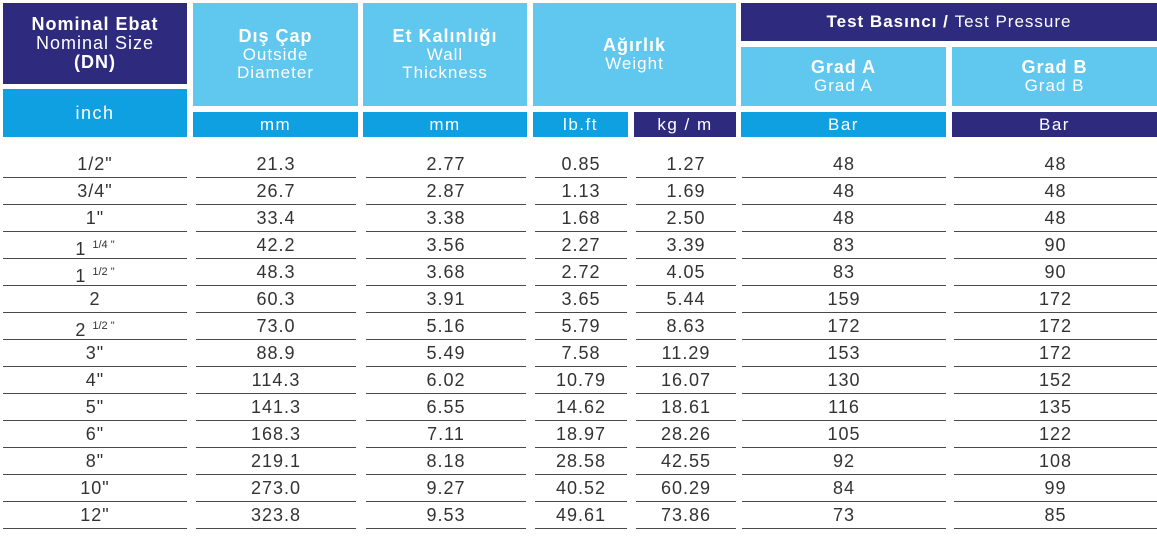 Image resolution: width=1157 pixels, height=543 pixels. I want to click on cell-grad-a: 153, so click(844, 353).